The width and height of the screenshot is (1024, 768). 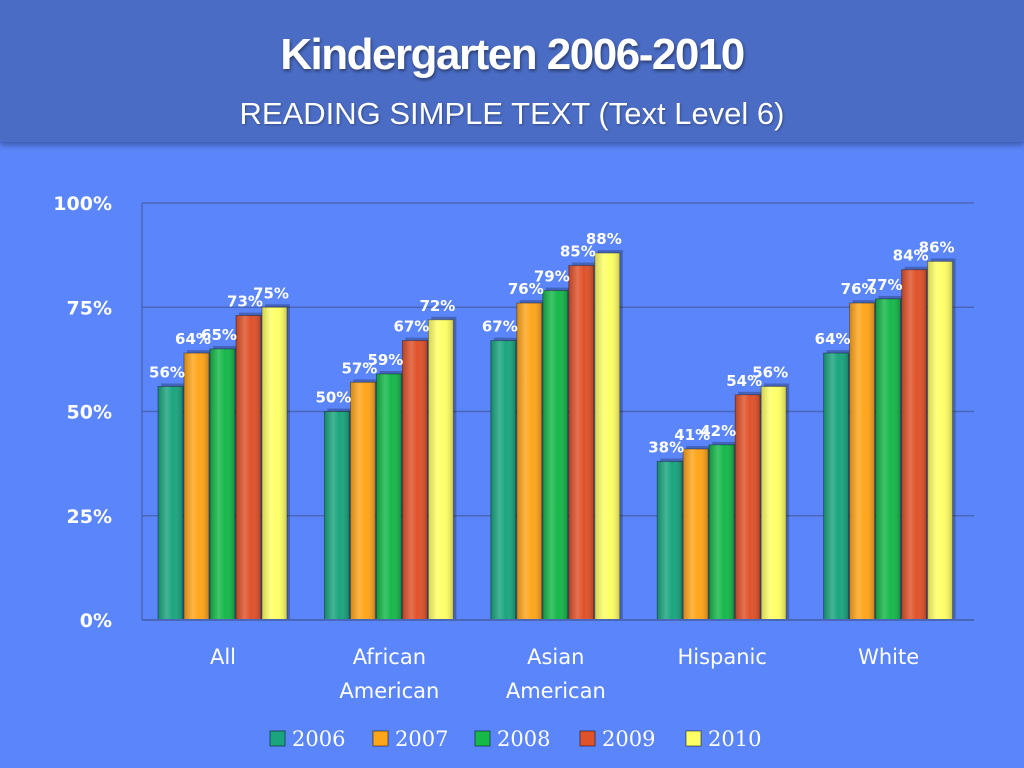 What do you see at coordinates (421, 739) in the screenshot?
I see `legend-label-2007: 2007` at bounding box center [421, 739].